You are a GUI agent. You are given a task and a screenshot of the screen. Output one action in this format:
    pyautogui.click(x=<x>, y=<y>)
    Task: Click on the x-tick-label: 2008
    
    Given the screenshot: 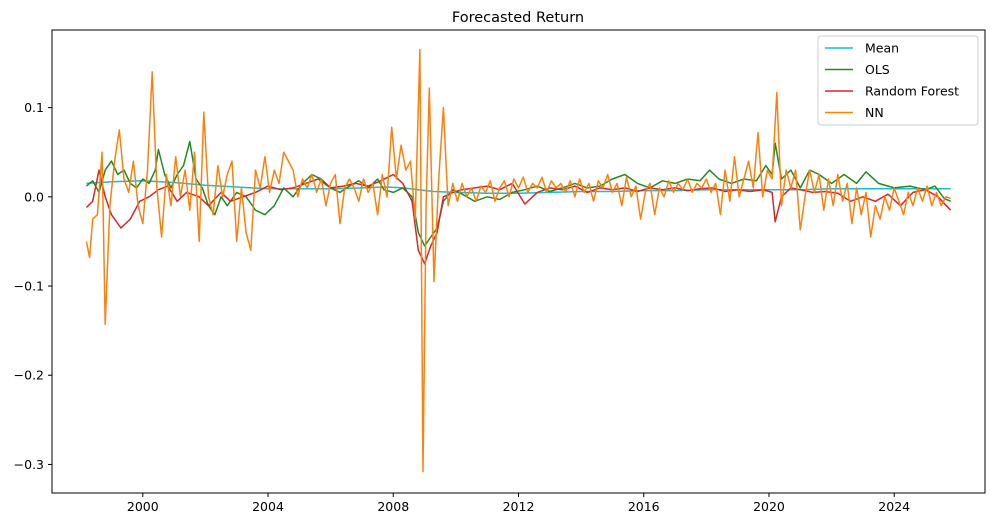 What is the action you would take?
    pyautogui.click(x=393, y=506)
    